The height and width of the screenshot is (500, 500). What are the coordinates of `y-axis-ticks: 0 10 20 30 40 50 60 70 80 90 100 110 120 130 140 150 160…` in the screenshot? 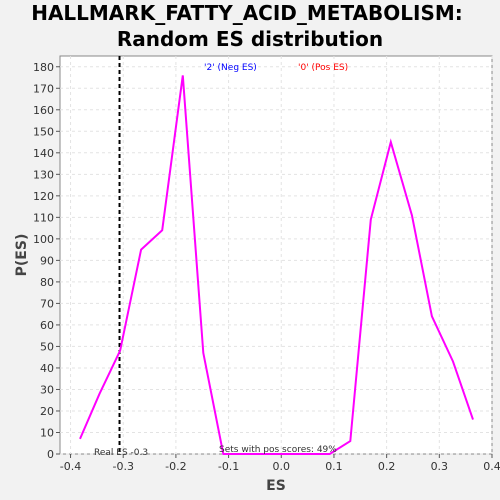 It's located at (46, 261).